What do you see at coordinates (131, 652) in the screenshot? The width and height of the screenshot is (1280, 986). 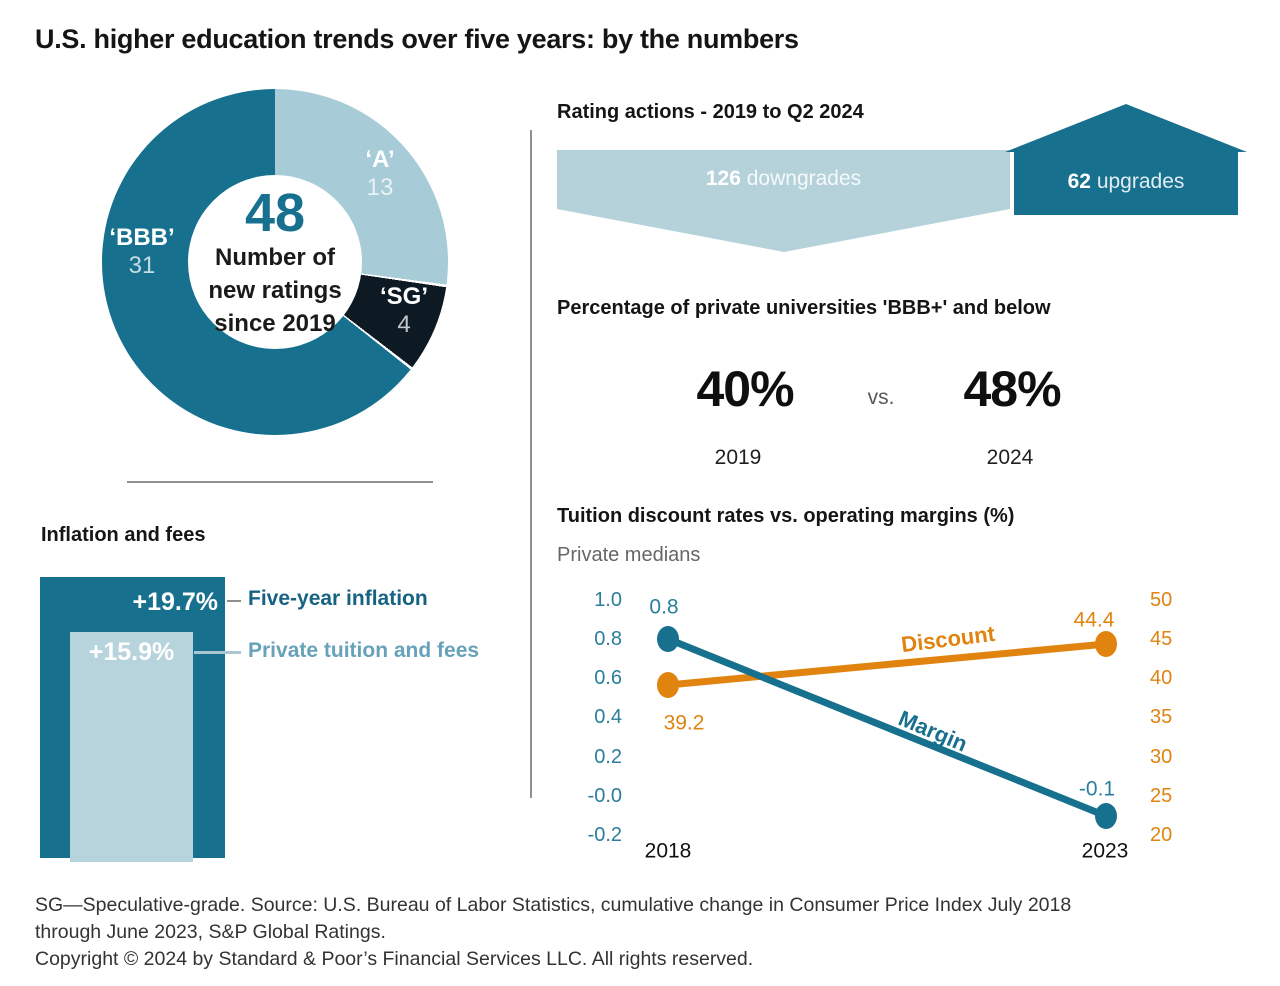 I see `tuition-value: +15.9%` at bounding box center [131, 652].